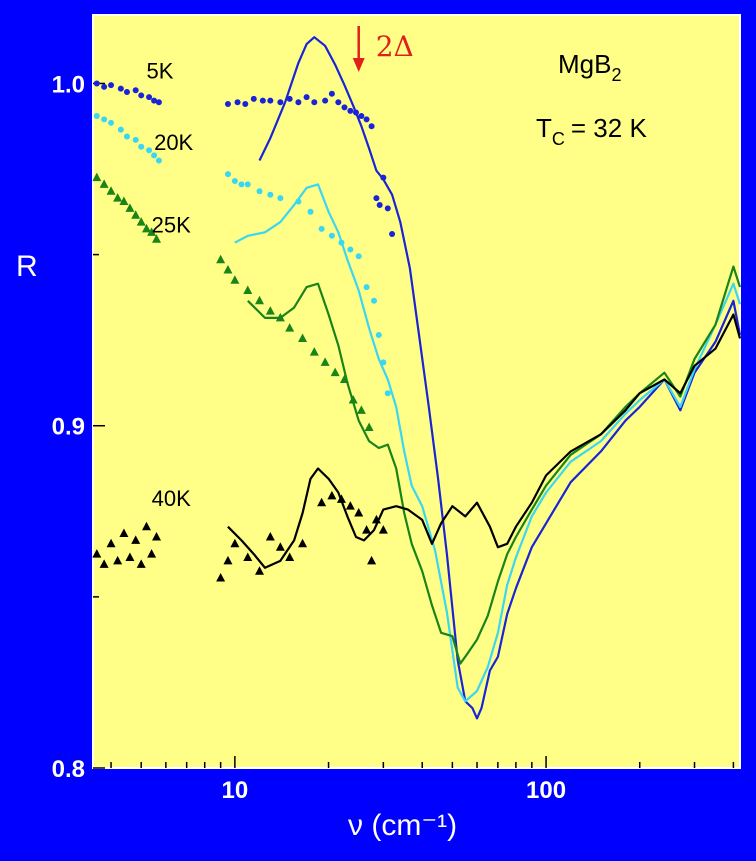 Image resolution: width=756 pixels, height=861 pixels. Describe the element at coordinates (171, 224) in the screenshot. I see `series-label-25k: 25K` at that location.